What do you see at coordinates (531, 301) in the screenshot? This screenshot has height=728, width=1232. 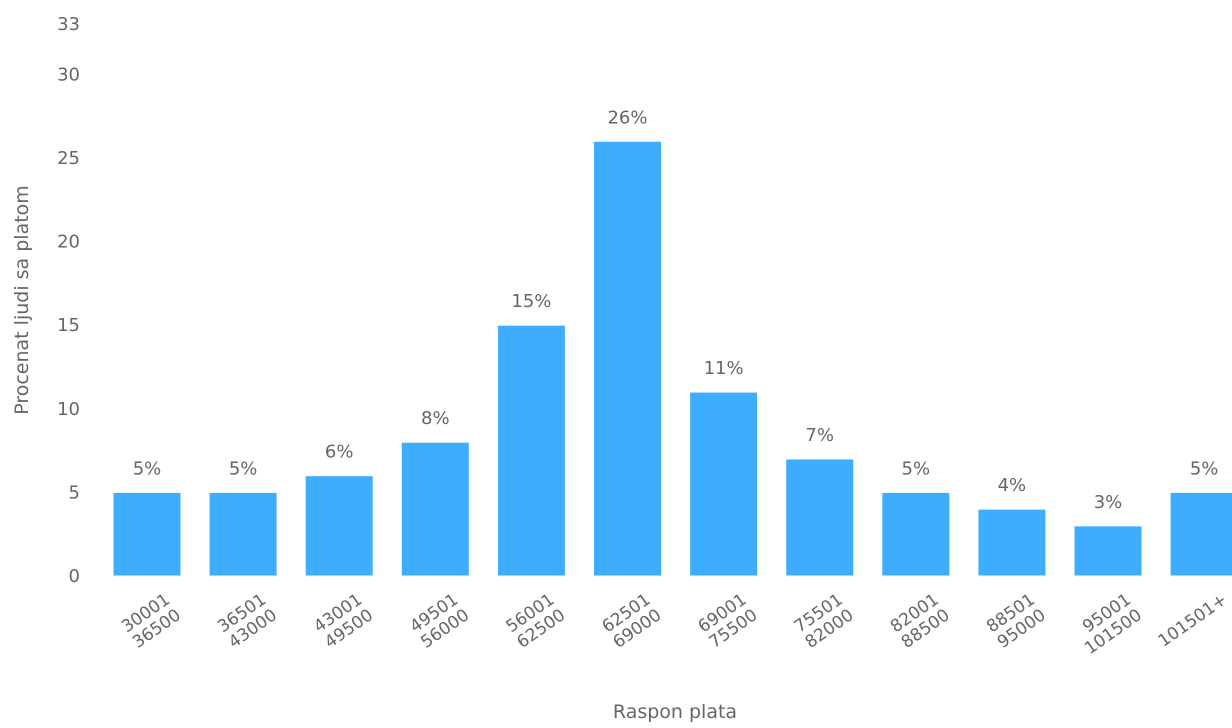 I see `data-label: 15%` at bounding box center [531, 301].